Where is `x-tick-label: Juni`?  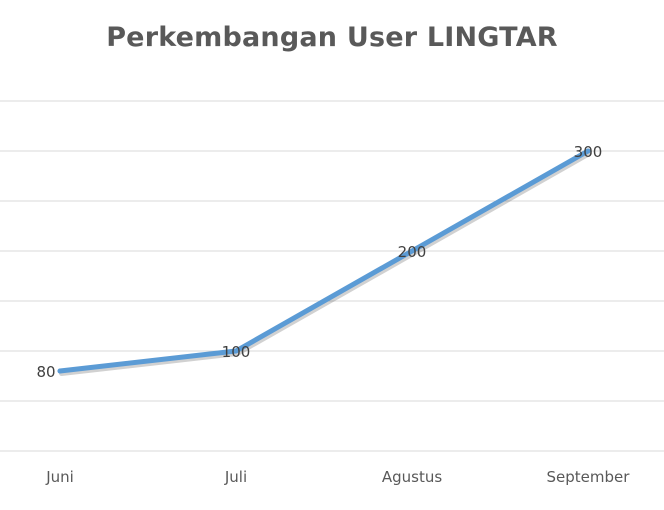
x-tick-label: Juni is located at coordinates (59, 477).